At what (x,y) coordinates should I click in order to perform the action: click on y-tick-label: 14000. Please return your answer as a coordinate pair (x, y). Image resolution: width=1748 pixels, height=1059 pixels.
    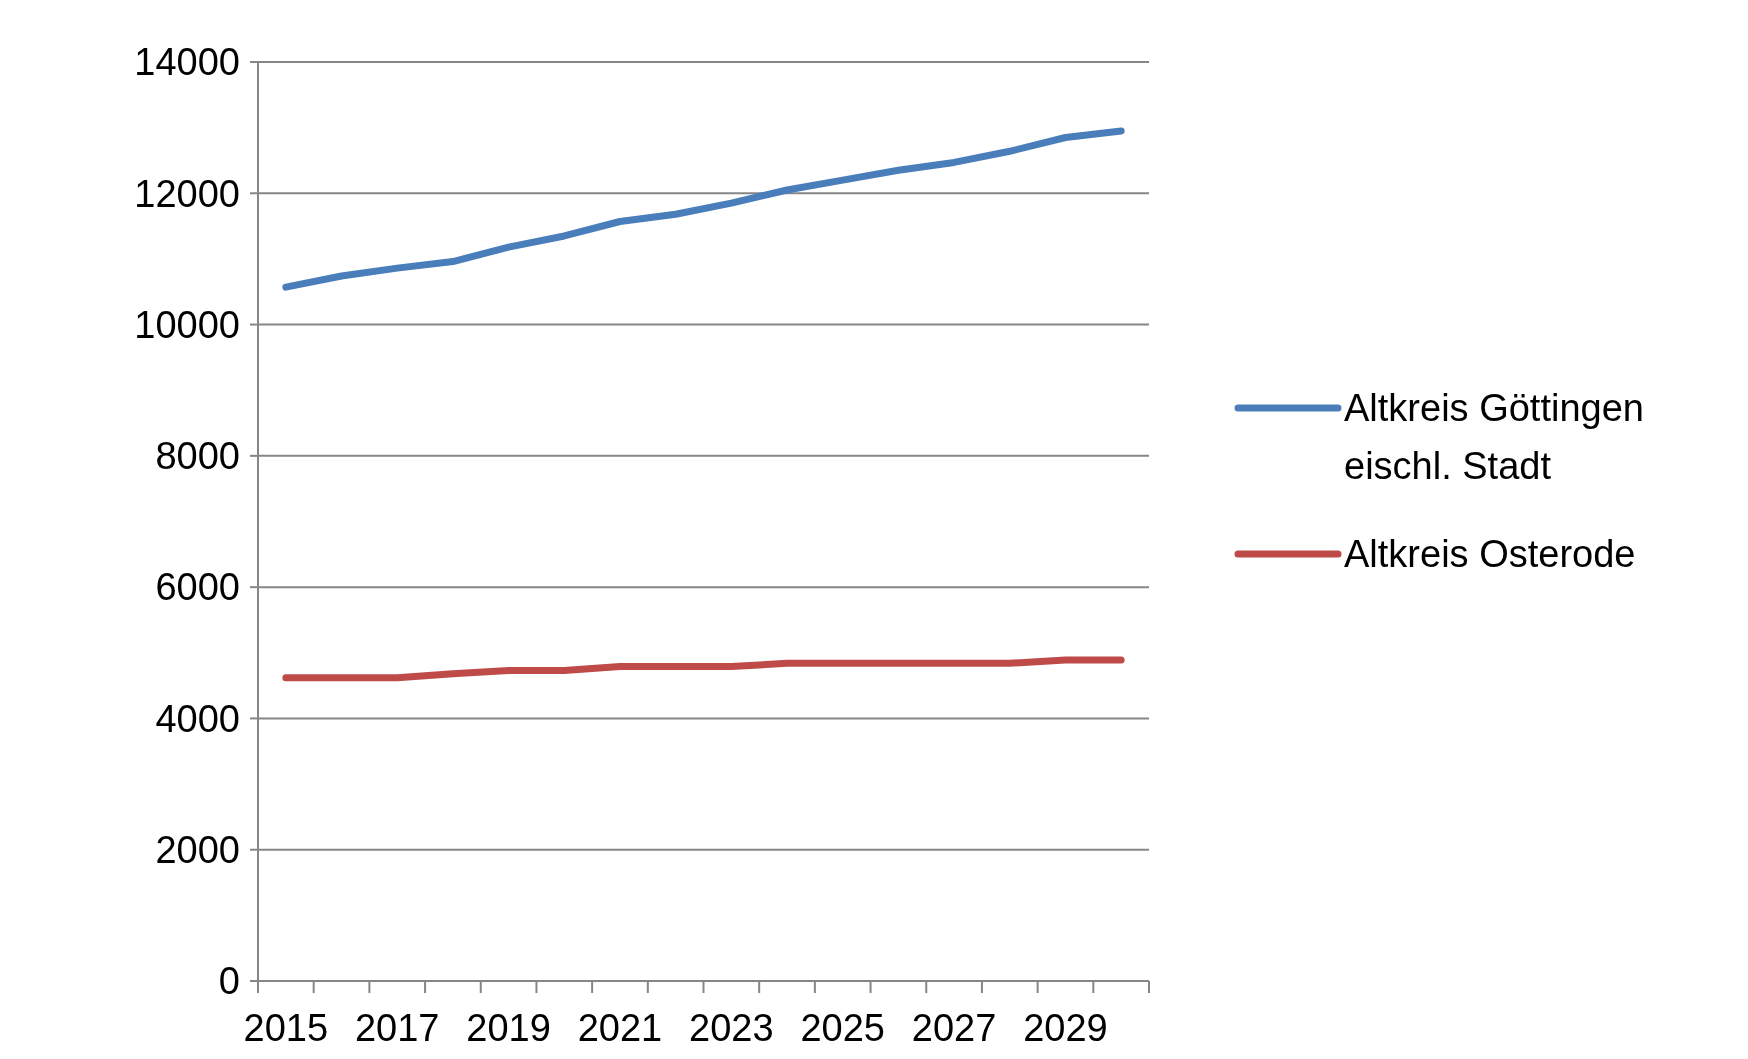
    Looking at the image, I should click on (187, 62).